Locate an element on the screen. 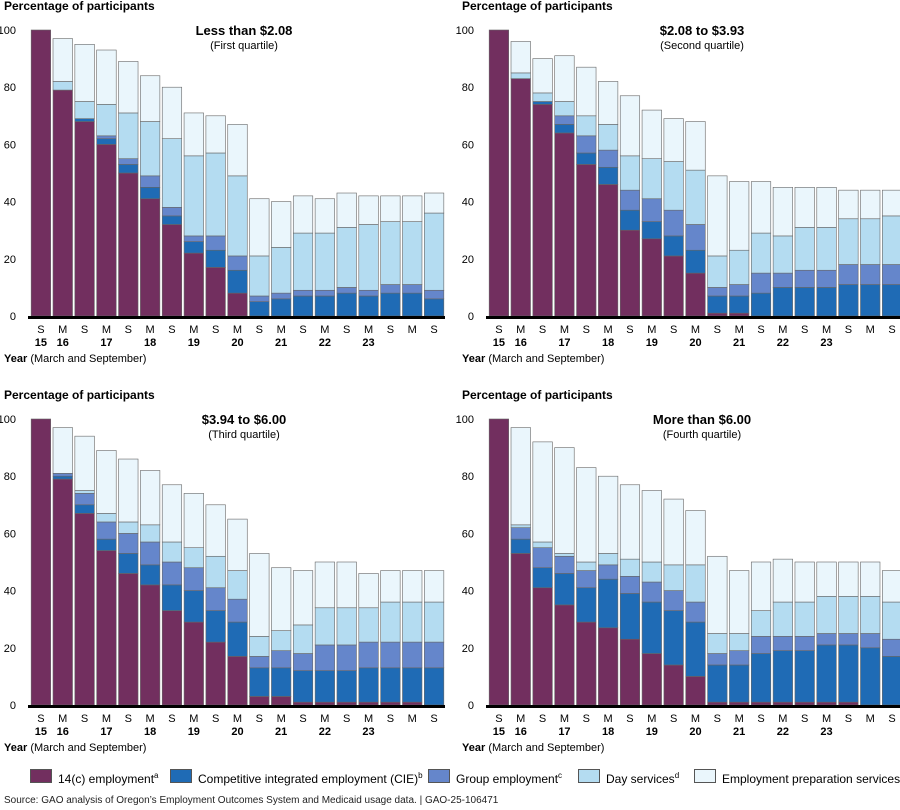 The width and height of the screenshot is (900, 810). legend-swatch-14c is located at coordinates (41, 776).